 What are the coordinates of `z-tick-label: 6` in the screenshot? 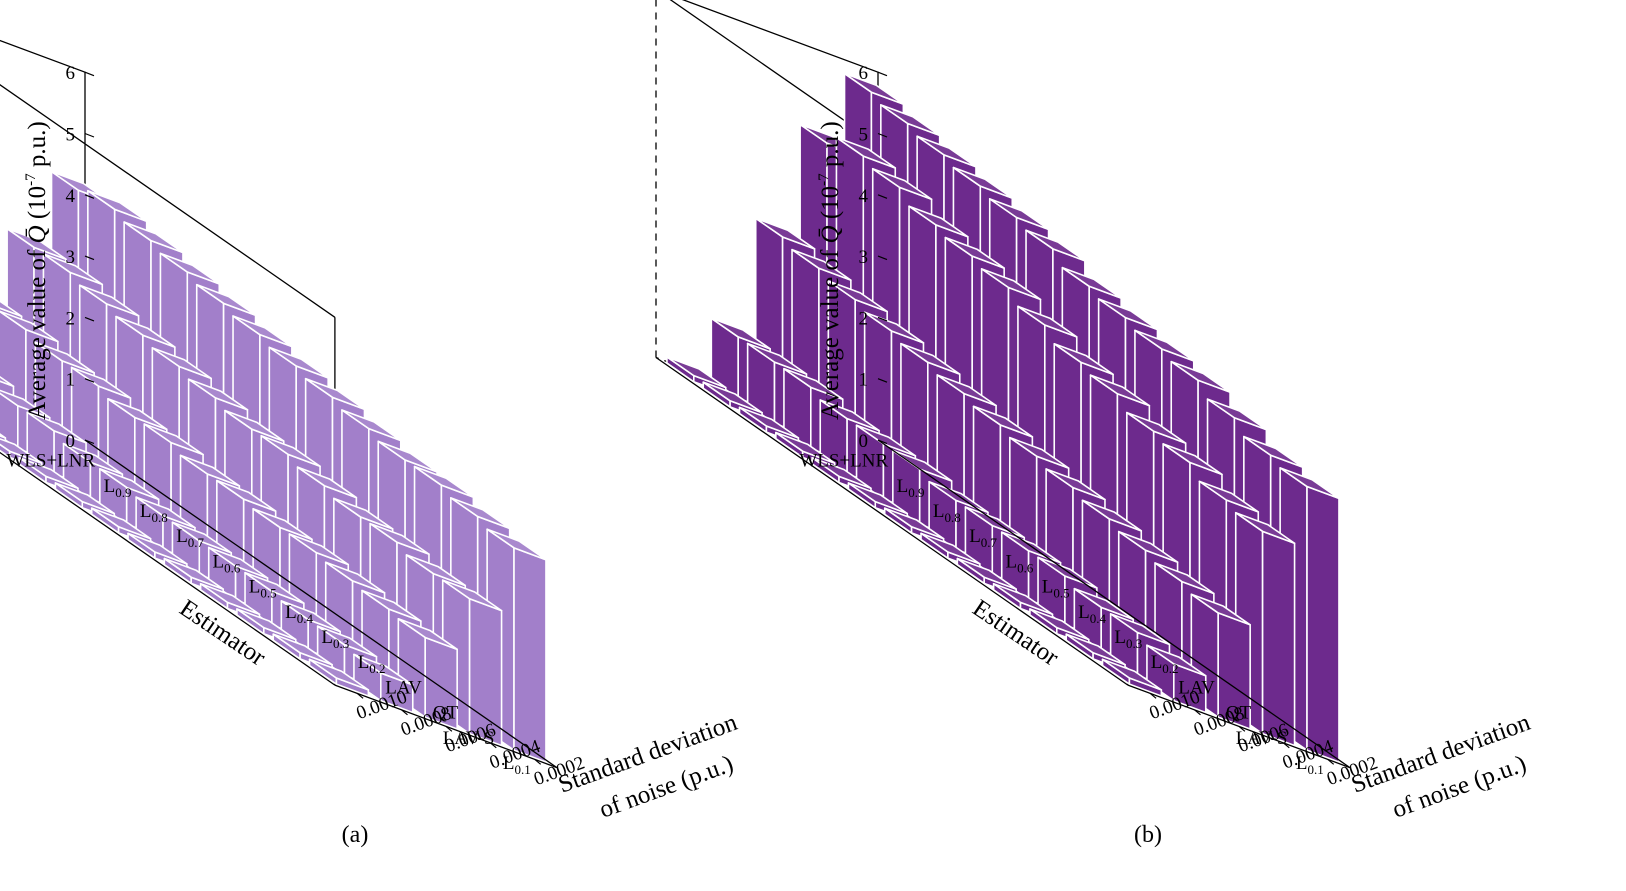 It's located at (71, 73).